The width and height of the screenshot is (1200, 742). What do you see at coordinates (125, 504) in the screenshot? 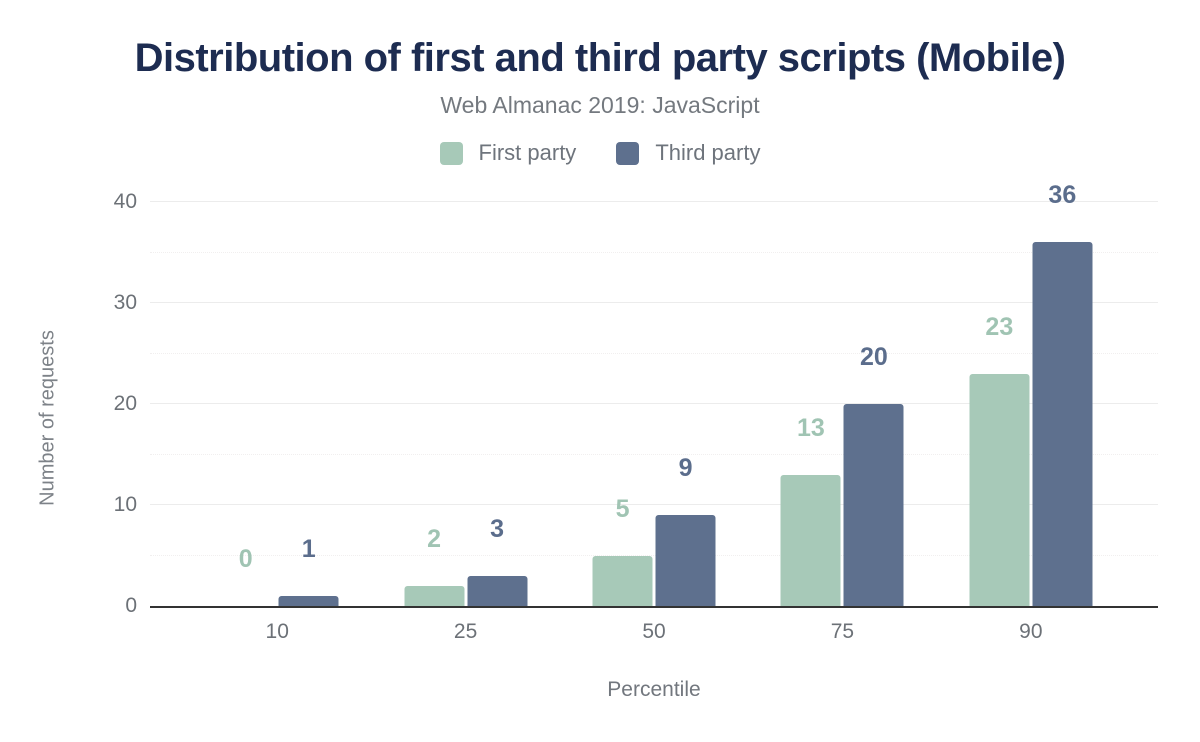
I see `y-tick-label-10: 10` at bounding box center [125, 504].